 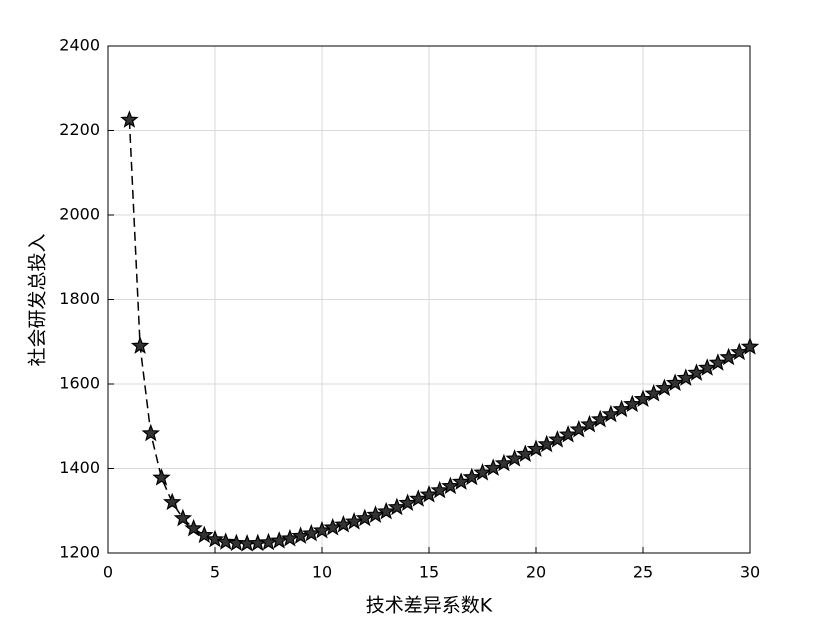 I want to click on y-tick-label: 1800, so click(x=79, y=298).